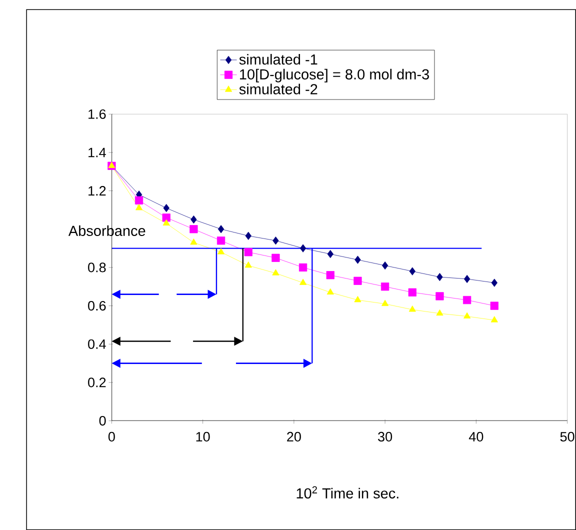 The image size is (576, 530). What do you see at coordinates (476, 437) in the screenshot?
I see `x-tick-label: 40` at bounding box center [476, 437].